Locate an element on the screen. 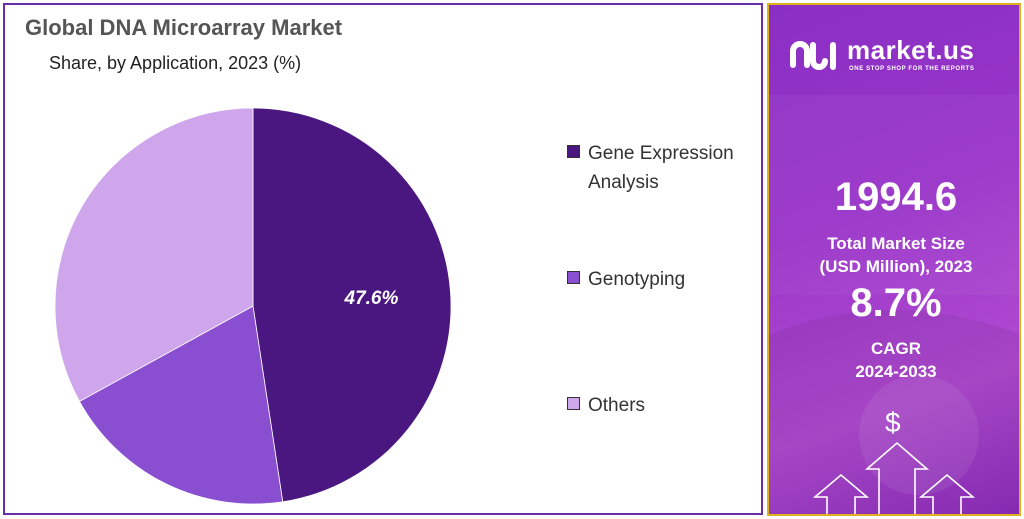  pie-slice-genotyping is located at coordinates (181, 405).